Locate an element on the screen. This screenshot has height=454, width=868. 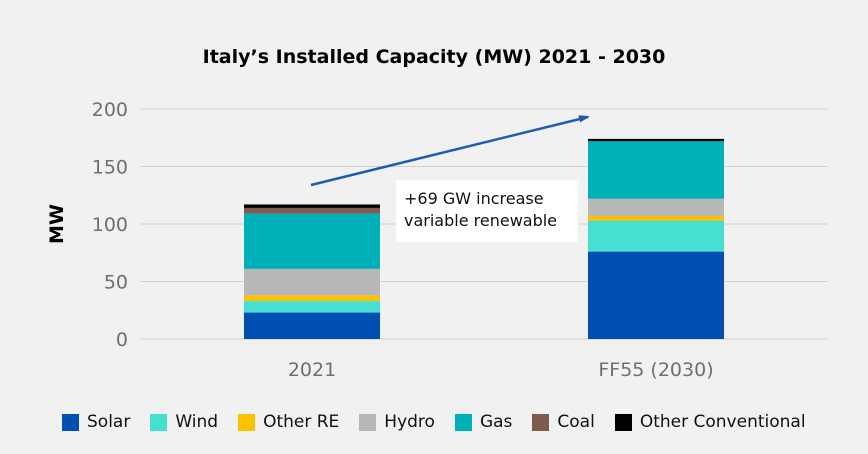
legend-label: Wind is located at coordinates (197, 422).